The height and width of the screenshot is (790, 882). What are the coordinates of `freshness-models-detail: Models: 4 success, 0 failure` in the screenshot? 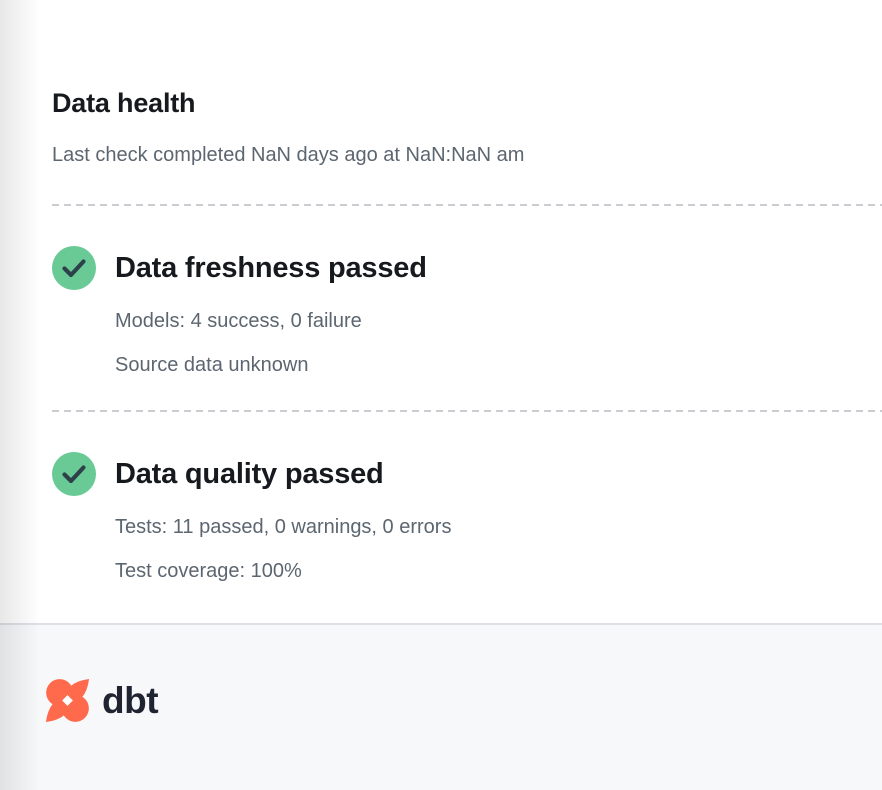 It's located at (238, 321).